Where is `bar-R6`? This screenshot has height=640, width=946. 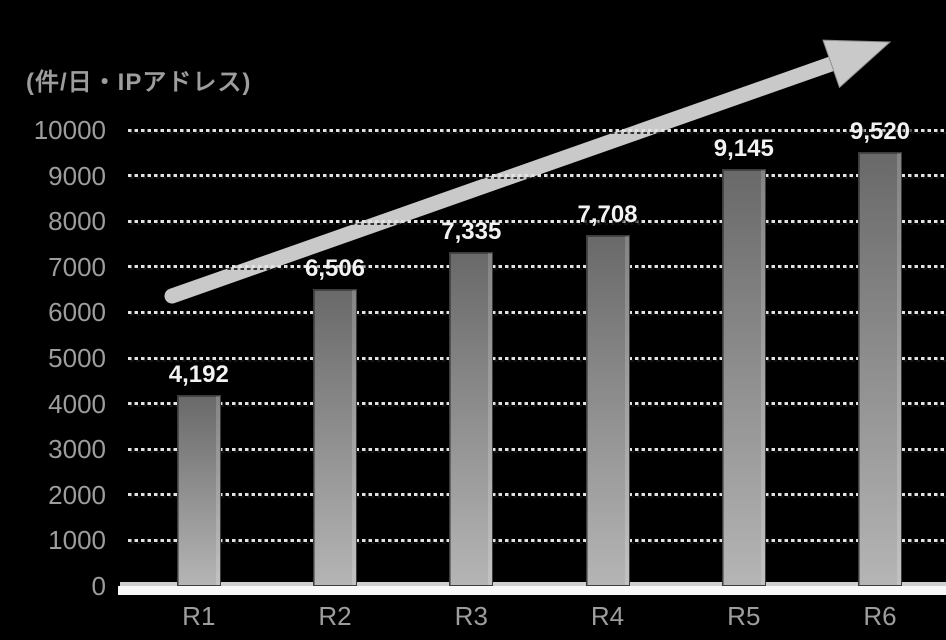
bar-R6 is located at coordinates (880, 368).